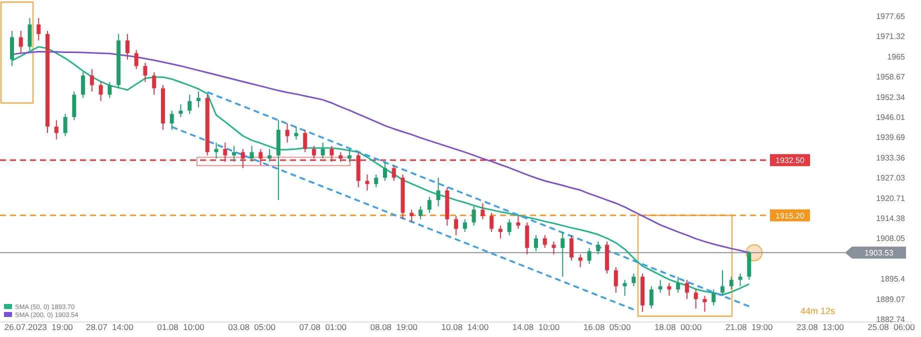  I want to click on x-tick-label: 28.07 14:00, so click(110, 327).